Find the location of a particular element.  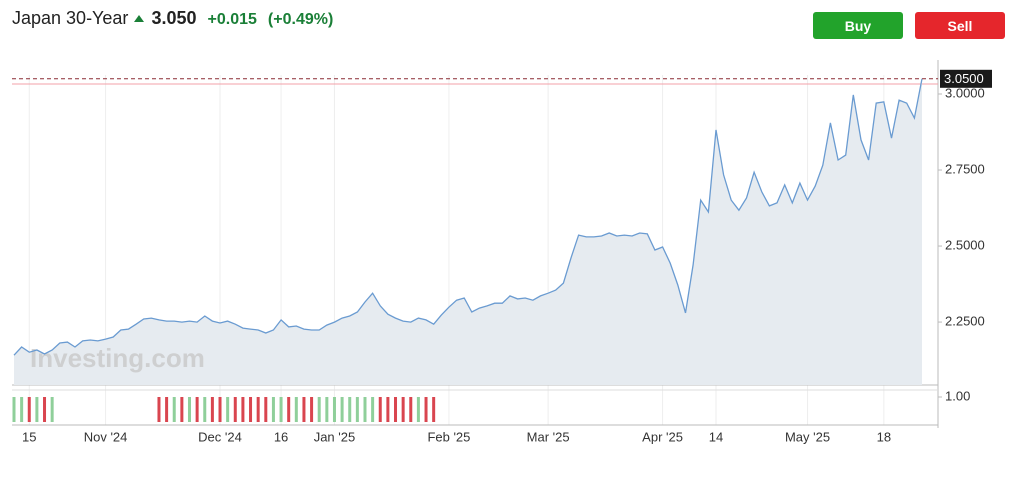

watermark: Investing.com is located at coordinates (117, 358).